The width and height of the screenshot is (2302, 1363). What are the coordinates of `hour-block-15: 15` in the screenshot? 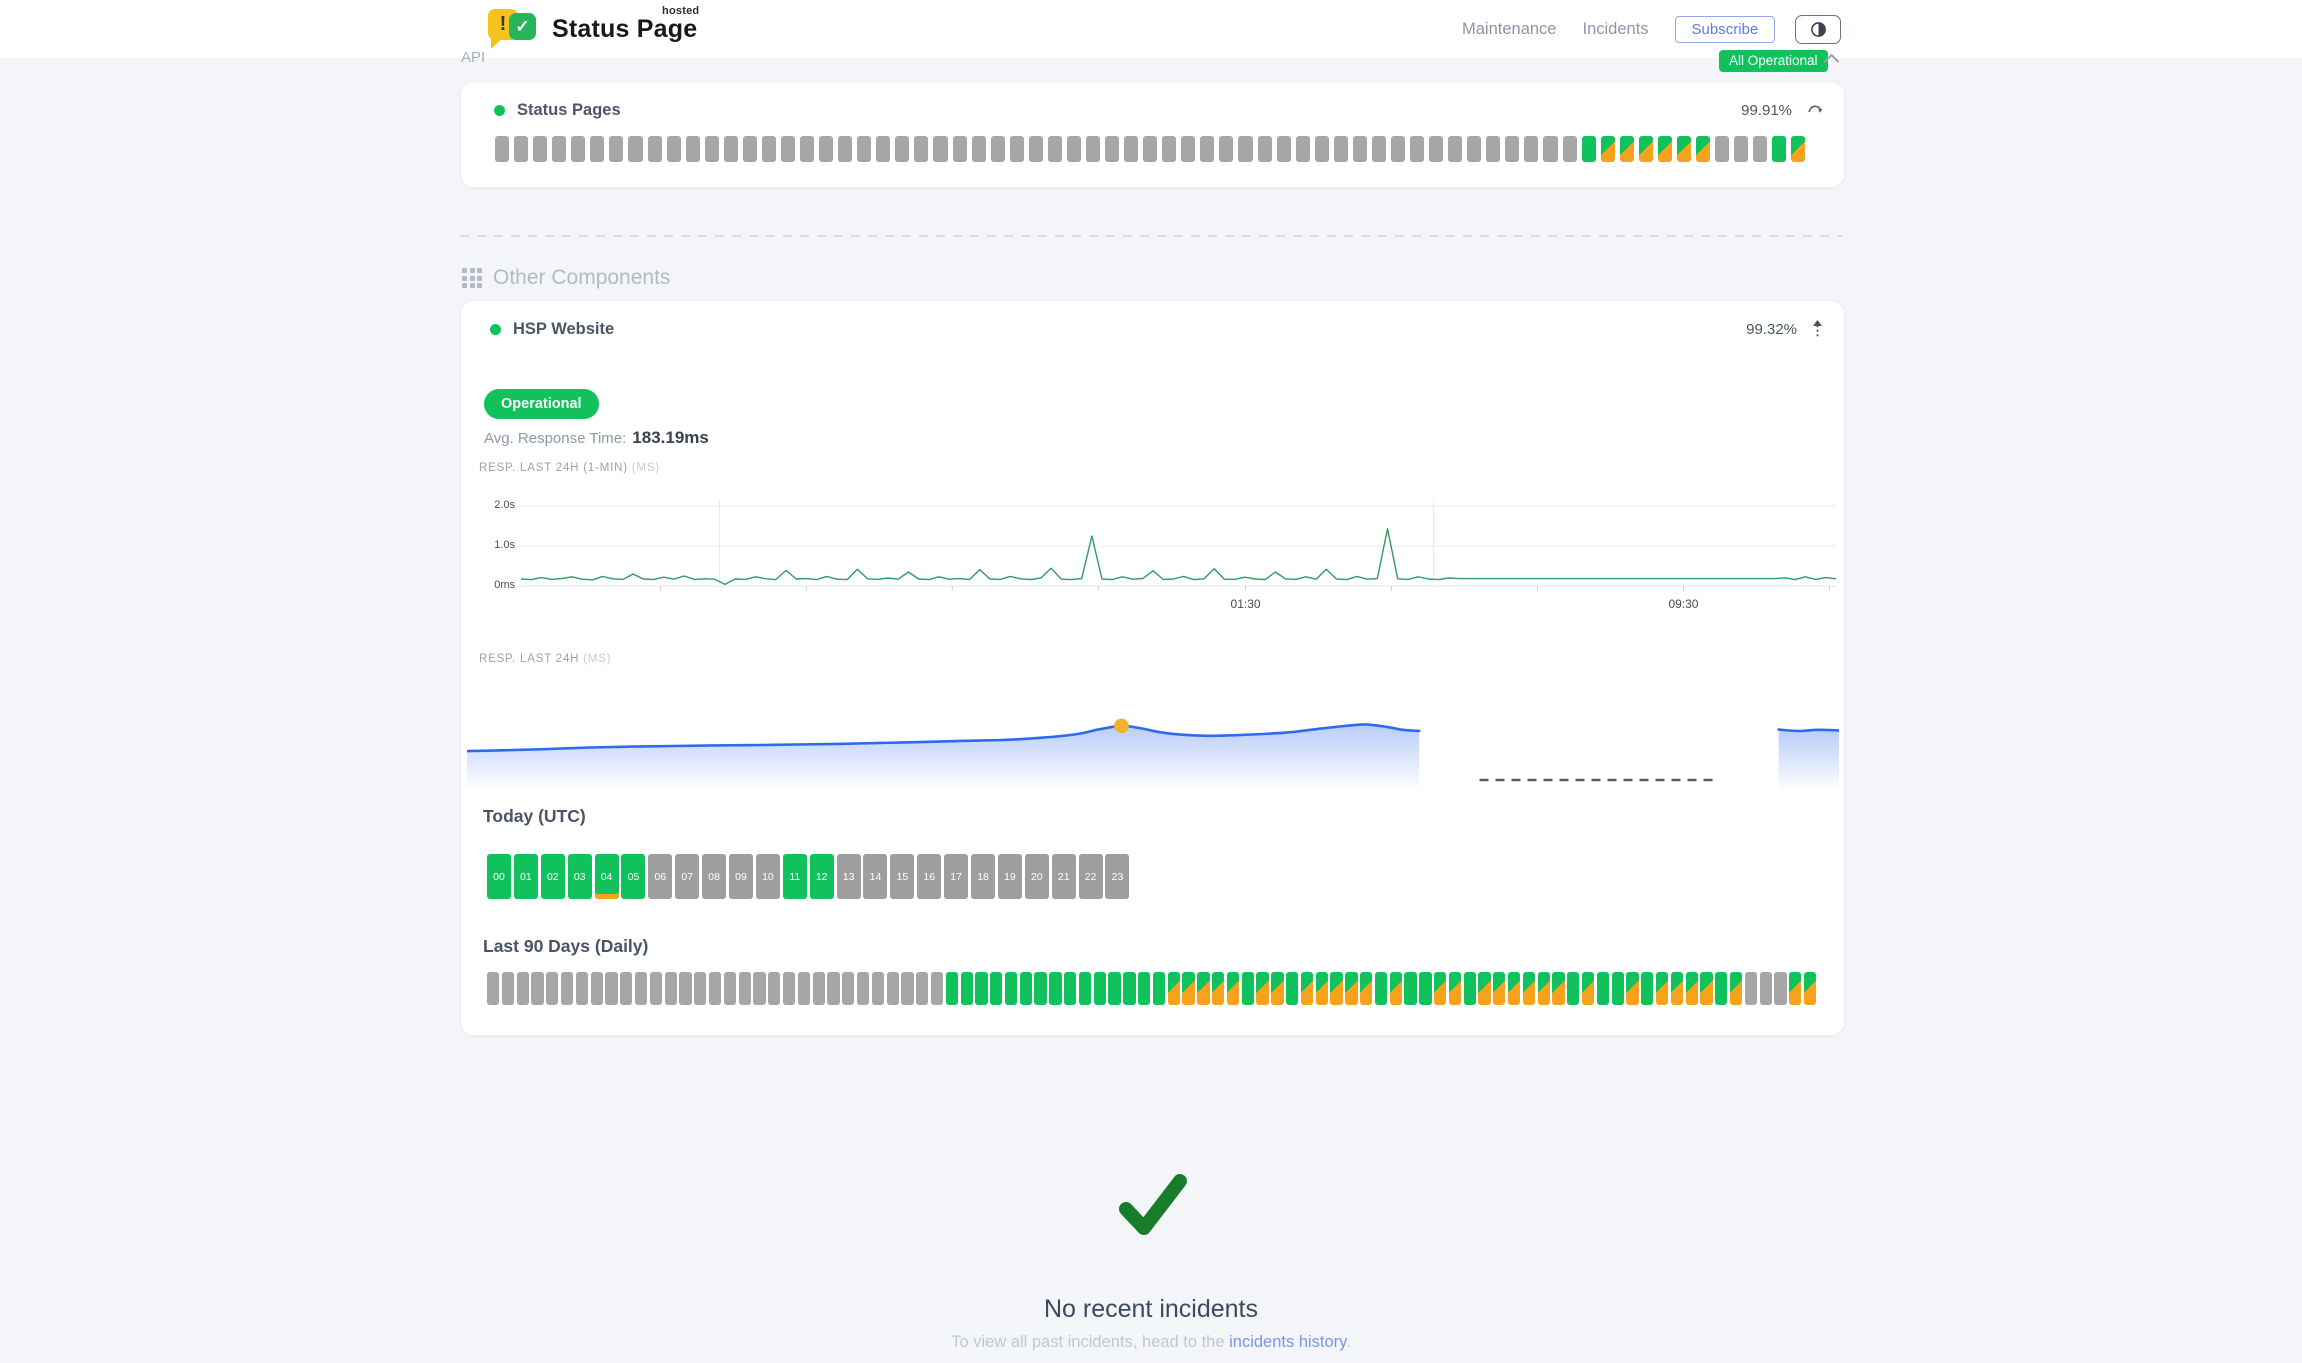 It's located at (902, 876).